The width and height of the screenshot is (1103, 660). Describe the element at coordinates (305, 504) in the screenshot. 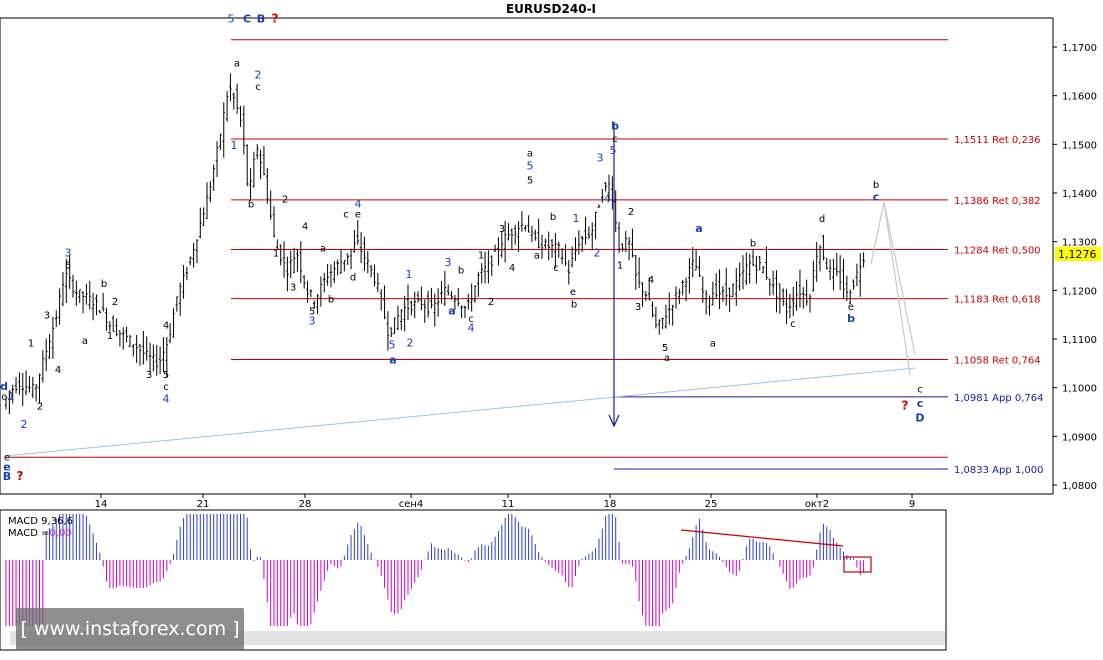

I see `x-tick-label: 28` at that location.